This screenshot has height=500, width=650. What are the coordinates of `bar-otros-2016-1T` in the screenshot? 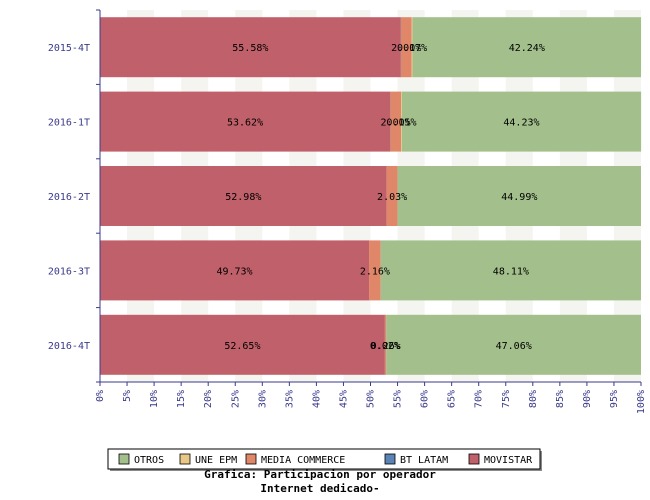 It's located at (521, 121).